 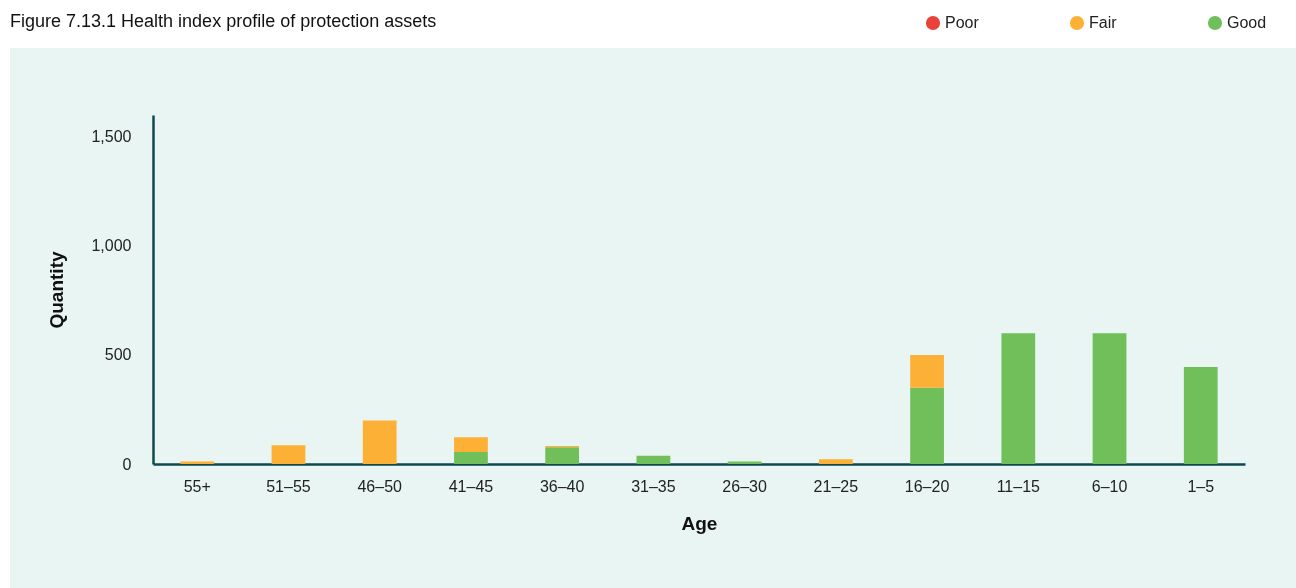 What do you see at coordinates (1247, 22) in the screenshot?
I see `legend-label: Good` at bounding box center [1247, 22].